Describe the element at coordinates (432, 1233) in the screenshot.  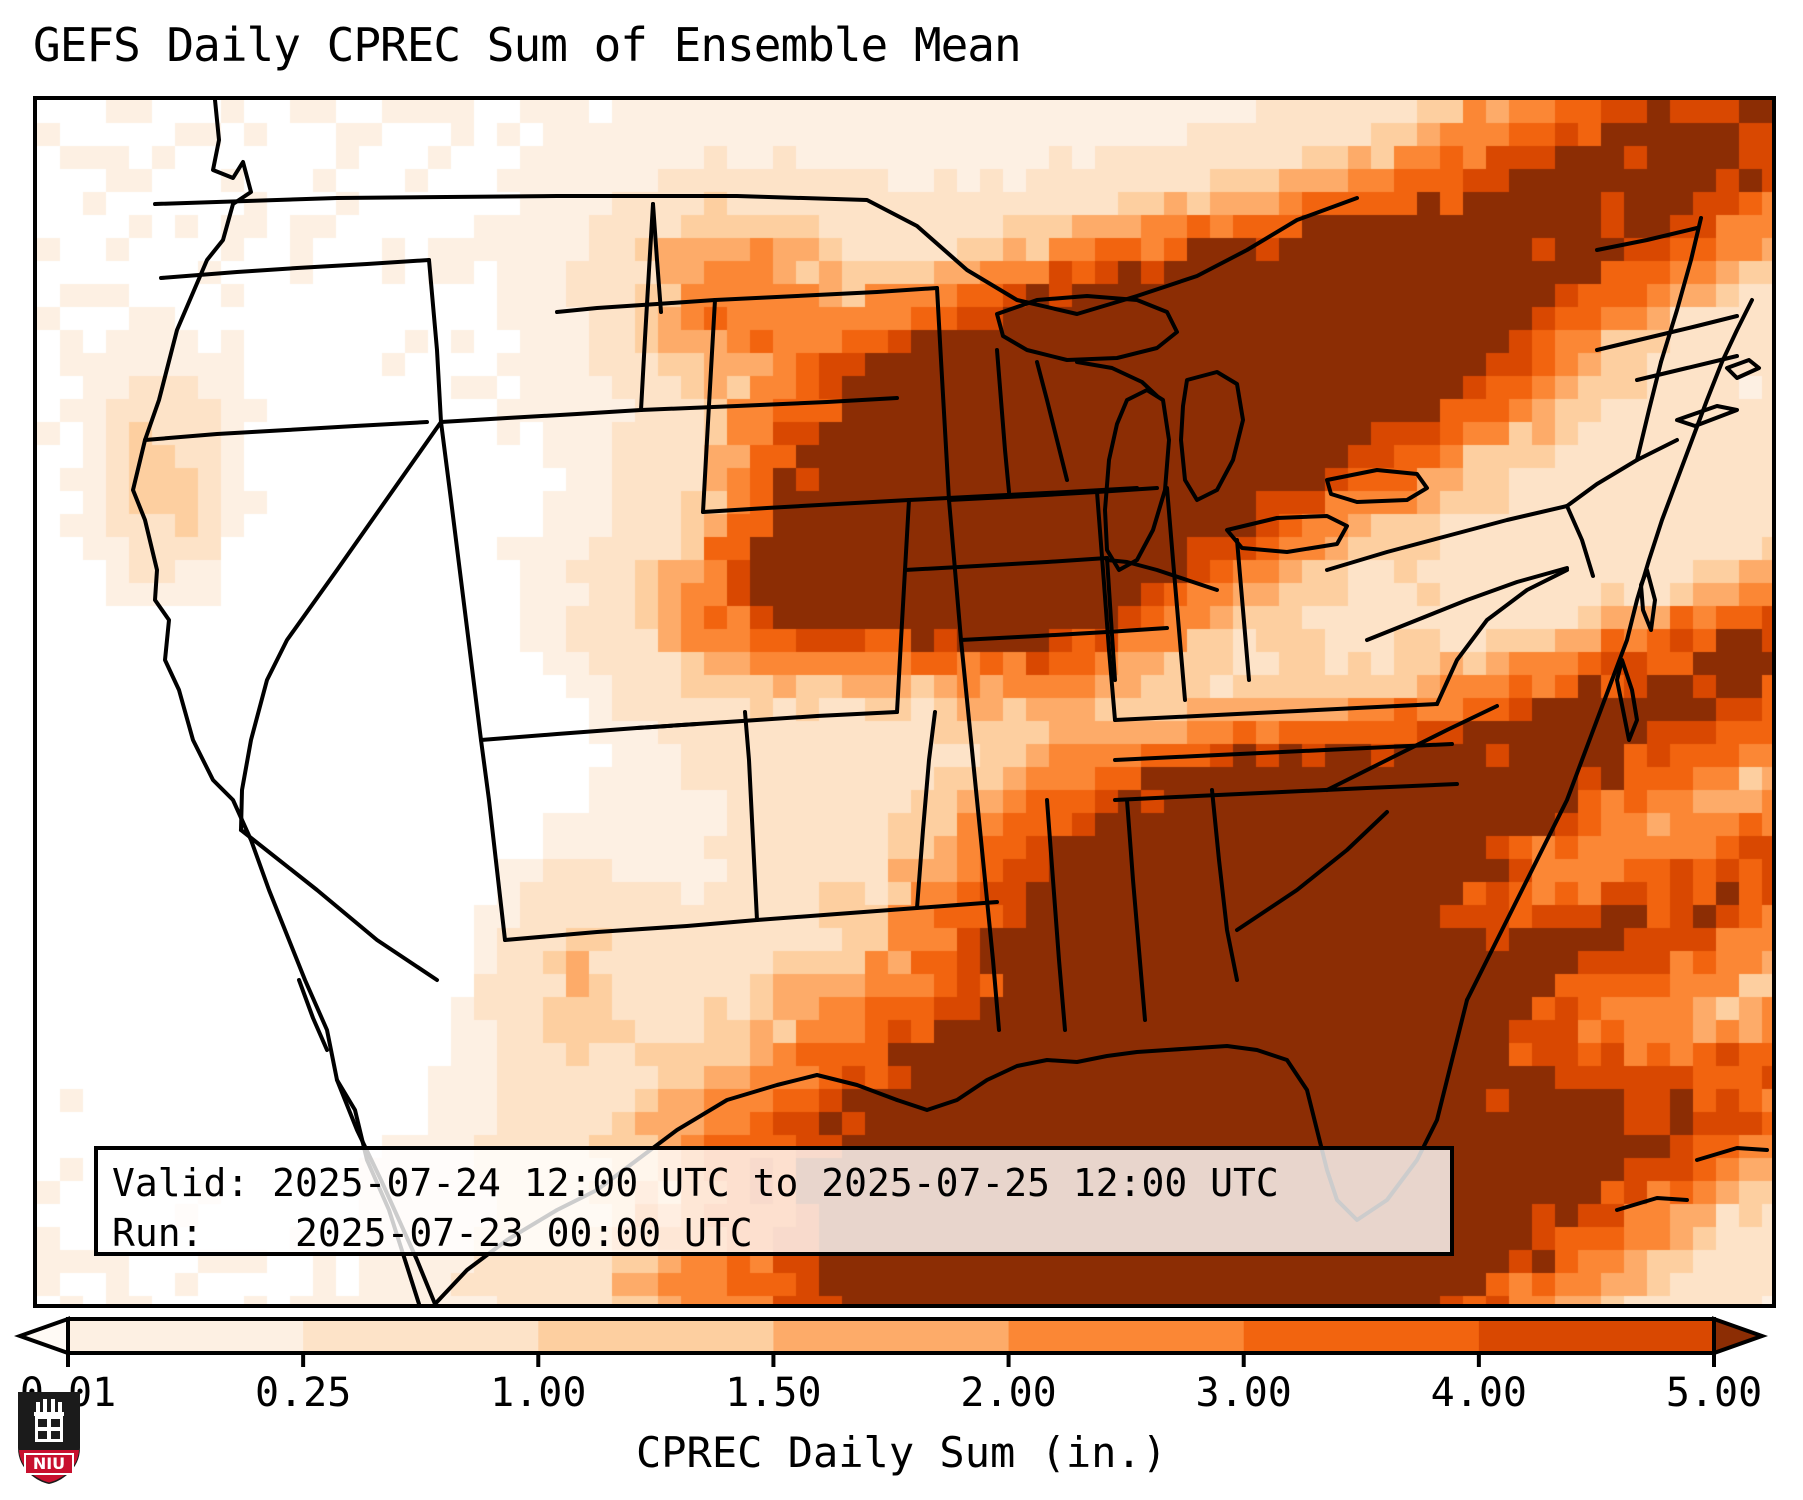
I see `run-time-text: Run: 2025-07-23 00:00 UTC` at that location.